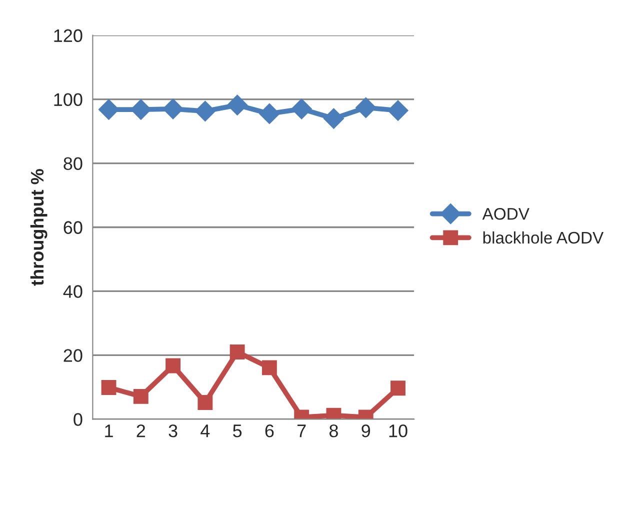 The width and height of the screenshot is (618, 505). Describe the element at coordinates (68, 99) in the screenshot. I see `y-tick-label: 100` at that location.